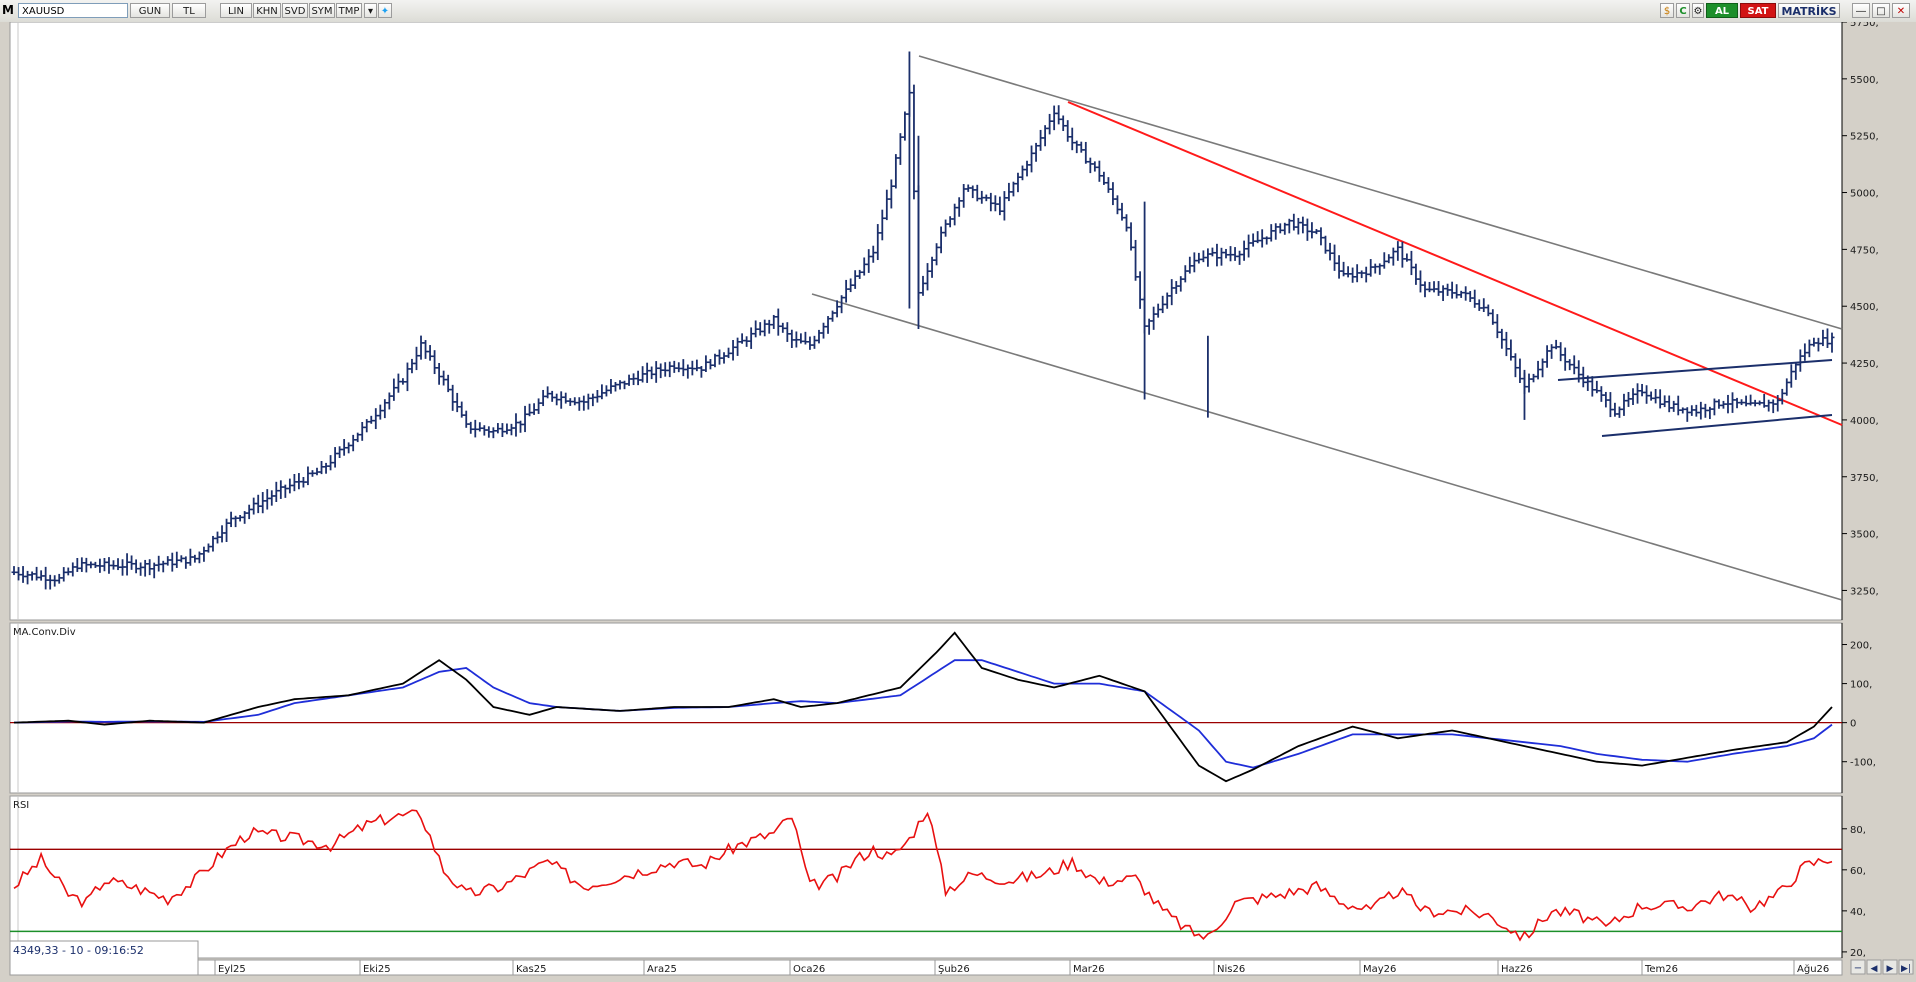 The image size is (1916, 982). I want to click on macd-title: MA.Conv.Div, so click(44, 632).